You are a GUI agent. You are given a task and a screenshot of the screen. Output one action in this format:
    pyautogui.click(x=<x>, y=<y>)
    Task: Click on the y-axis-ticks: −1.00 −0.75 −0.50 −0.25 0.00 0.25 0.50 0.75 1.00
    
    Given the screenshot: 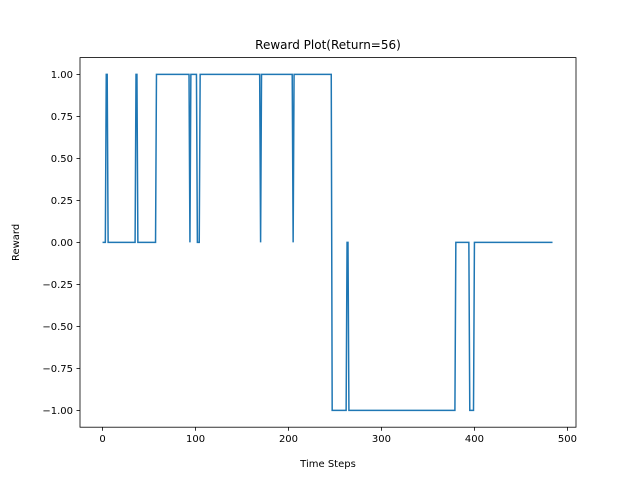 What is the action you would take?
    pyautogui.click(x=61, y=243)
    